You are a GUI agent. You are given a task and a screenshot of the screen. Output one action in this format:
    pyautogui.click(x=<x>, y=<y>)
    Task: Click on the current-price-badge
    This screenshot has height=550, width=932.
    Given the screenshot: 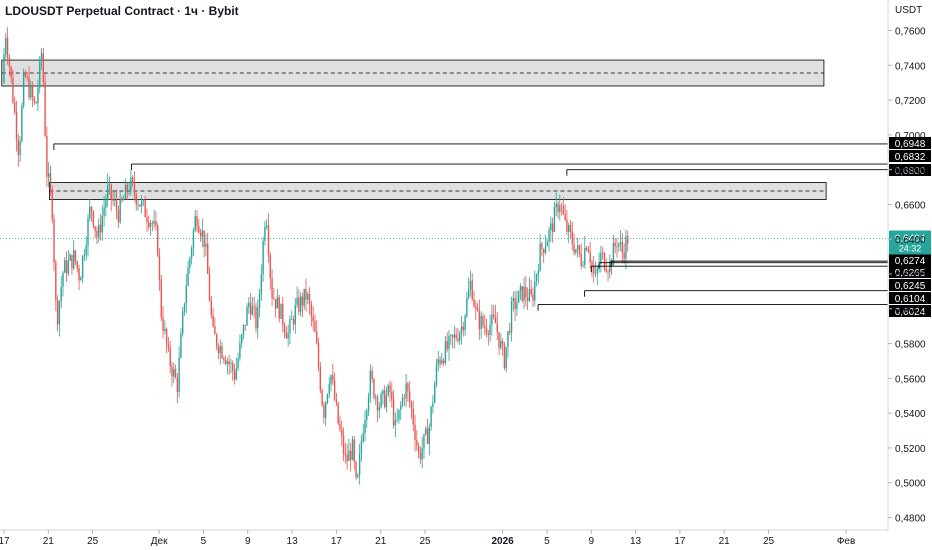 What is the action you would take?
    pyautogui.click(x=910, y=242)
    